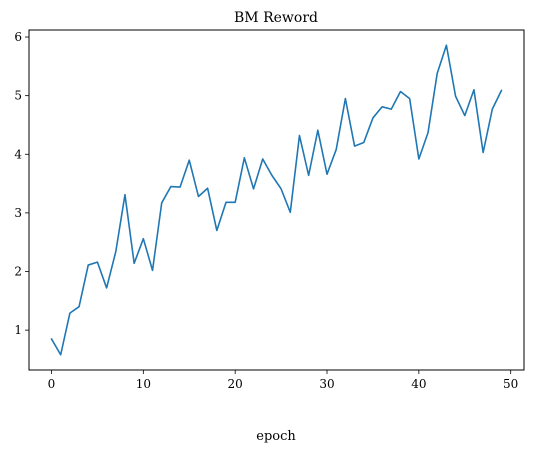 The width and height of the screenshot is (534, 454). Describe the element at coordinates (276, 436) in the screenshot. I see `x-axis-label: epoch` at that location.